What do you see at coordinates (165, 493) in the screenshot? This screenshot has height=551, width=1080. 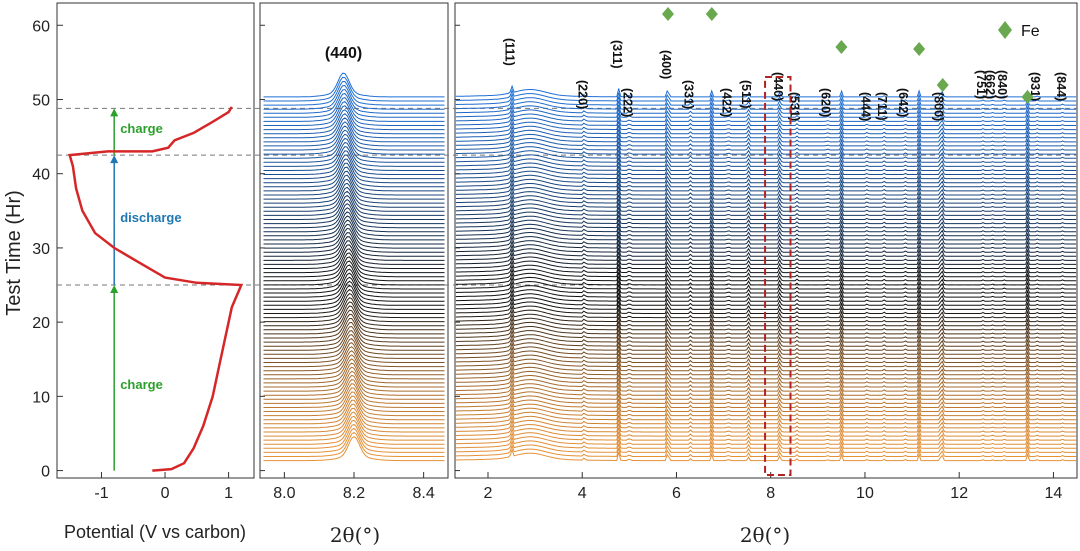 I see `x-tick-label: 0` at bounding box center [165, 493].